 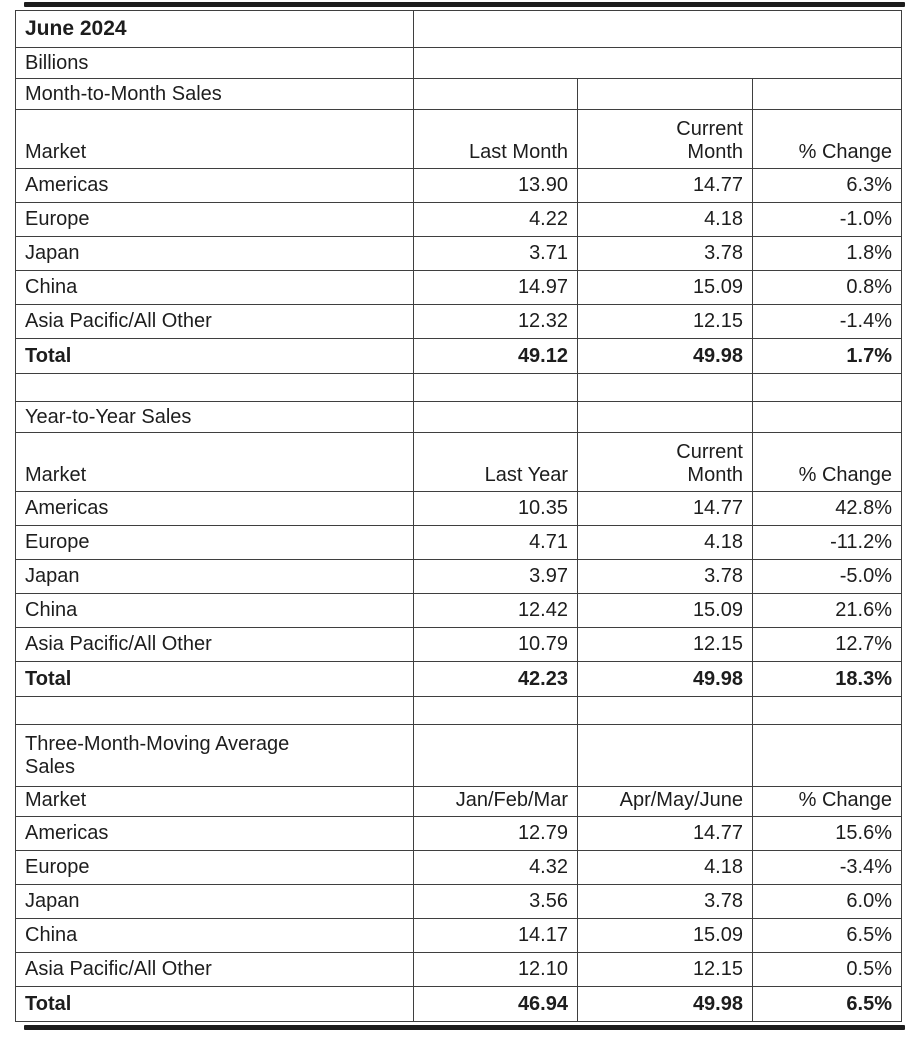 I want to click on change-cell: 1.7%, so click(x=827, y=356).